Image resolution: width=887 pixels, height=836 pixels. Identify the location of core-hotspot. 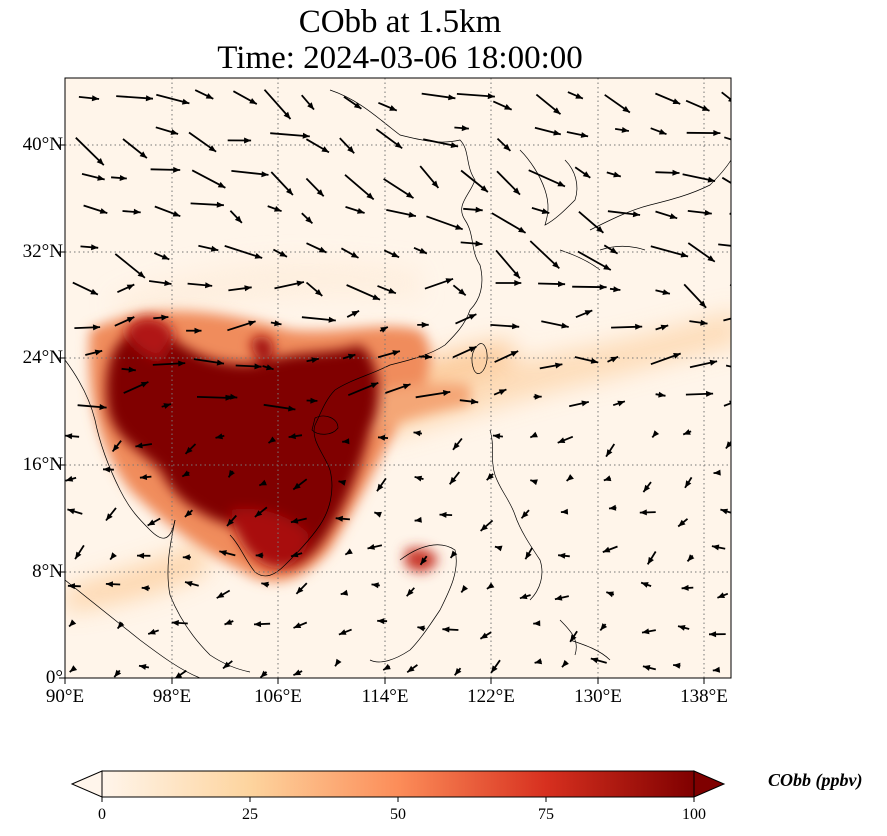
(242, 448).